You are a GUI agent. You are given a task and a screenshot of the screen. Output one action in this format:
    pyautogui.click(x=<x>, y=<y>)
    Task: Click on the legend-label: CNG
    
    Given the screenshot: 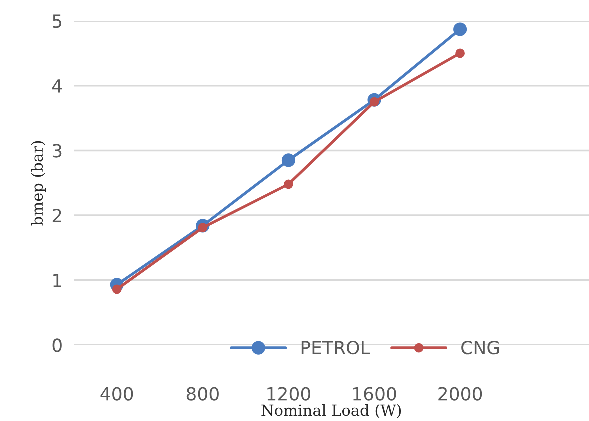 What is the action you would take?
    pyautogui.click(x=481, y=347)
    